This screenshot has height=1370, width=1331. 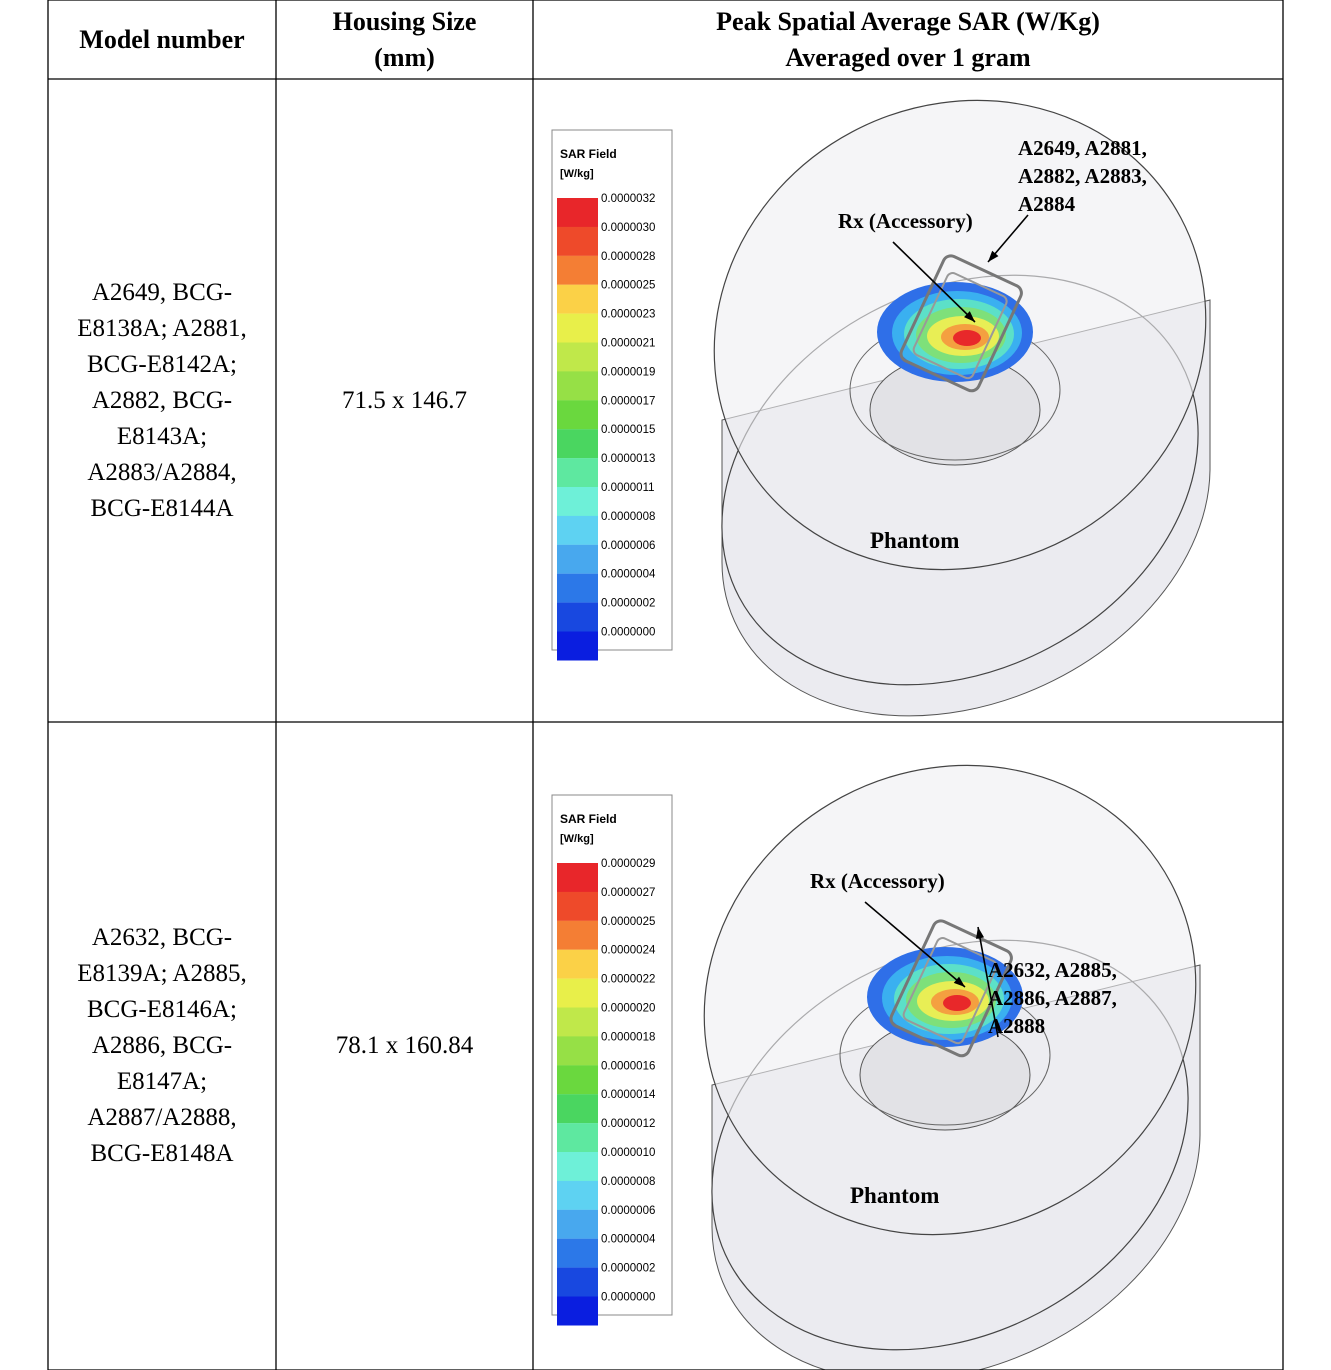 What do you see at coordinates (1052, 998) in the screenshot?
I see `callout-label: A2886, A2887,` at bounding box center [1052, 998].